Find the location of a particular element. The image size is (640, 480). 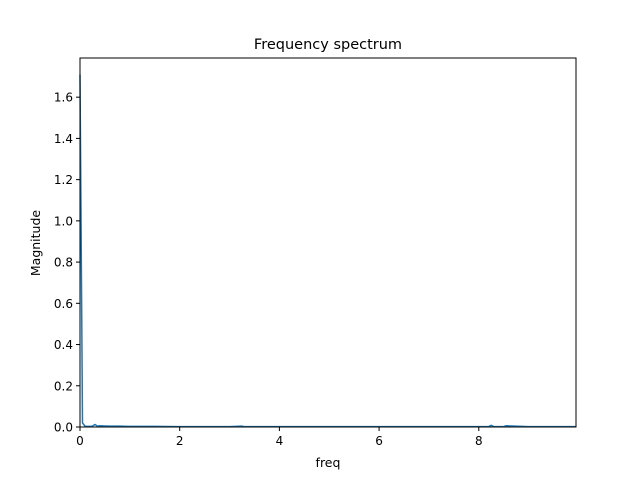

x-tick-label: 6 is located at coordinates (379, 441).